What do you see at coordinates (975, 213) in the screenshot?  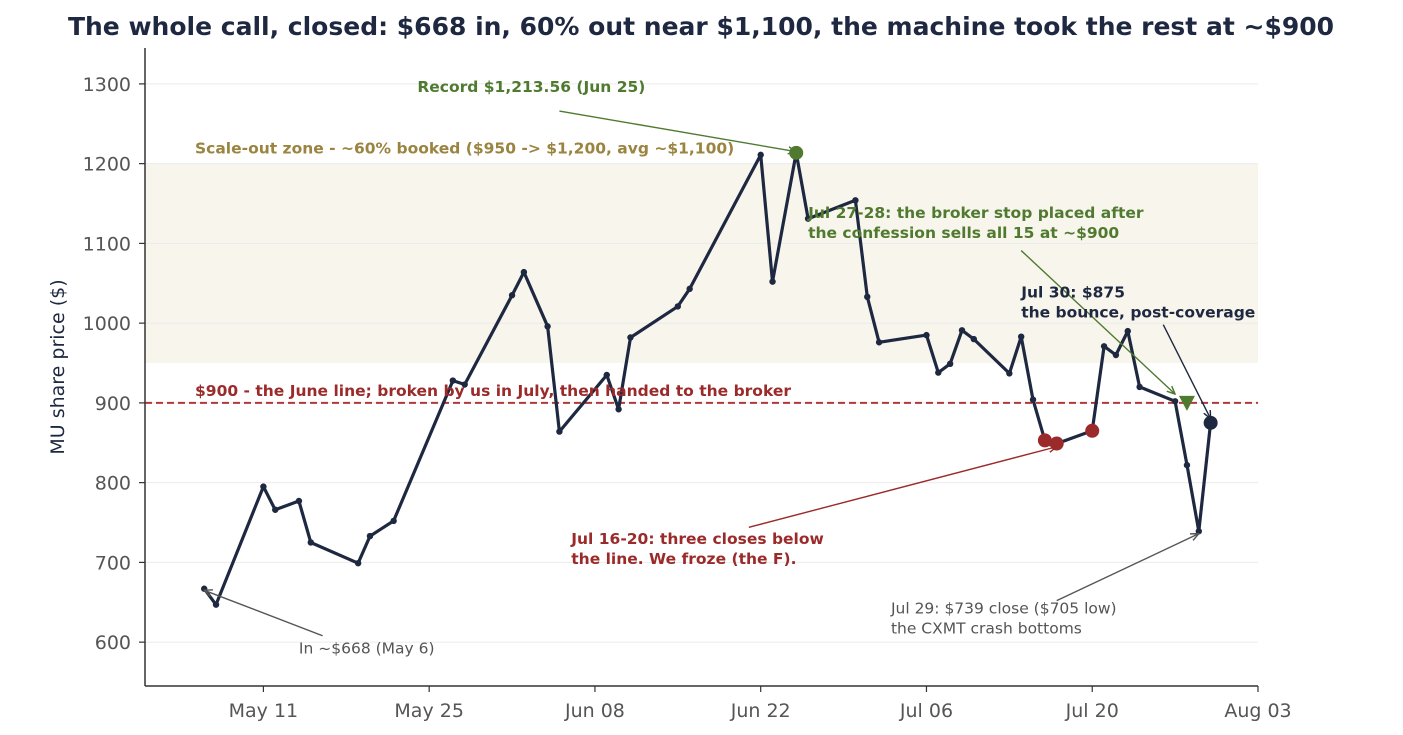 I see `annotation-line: Jul 27-28: the broker stop placed after` at bounding box center [975, 213].